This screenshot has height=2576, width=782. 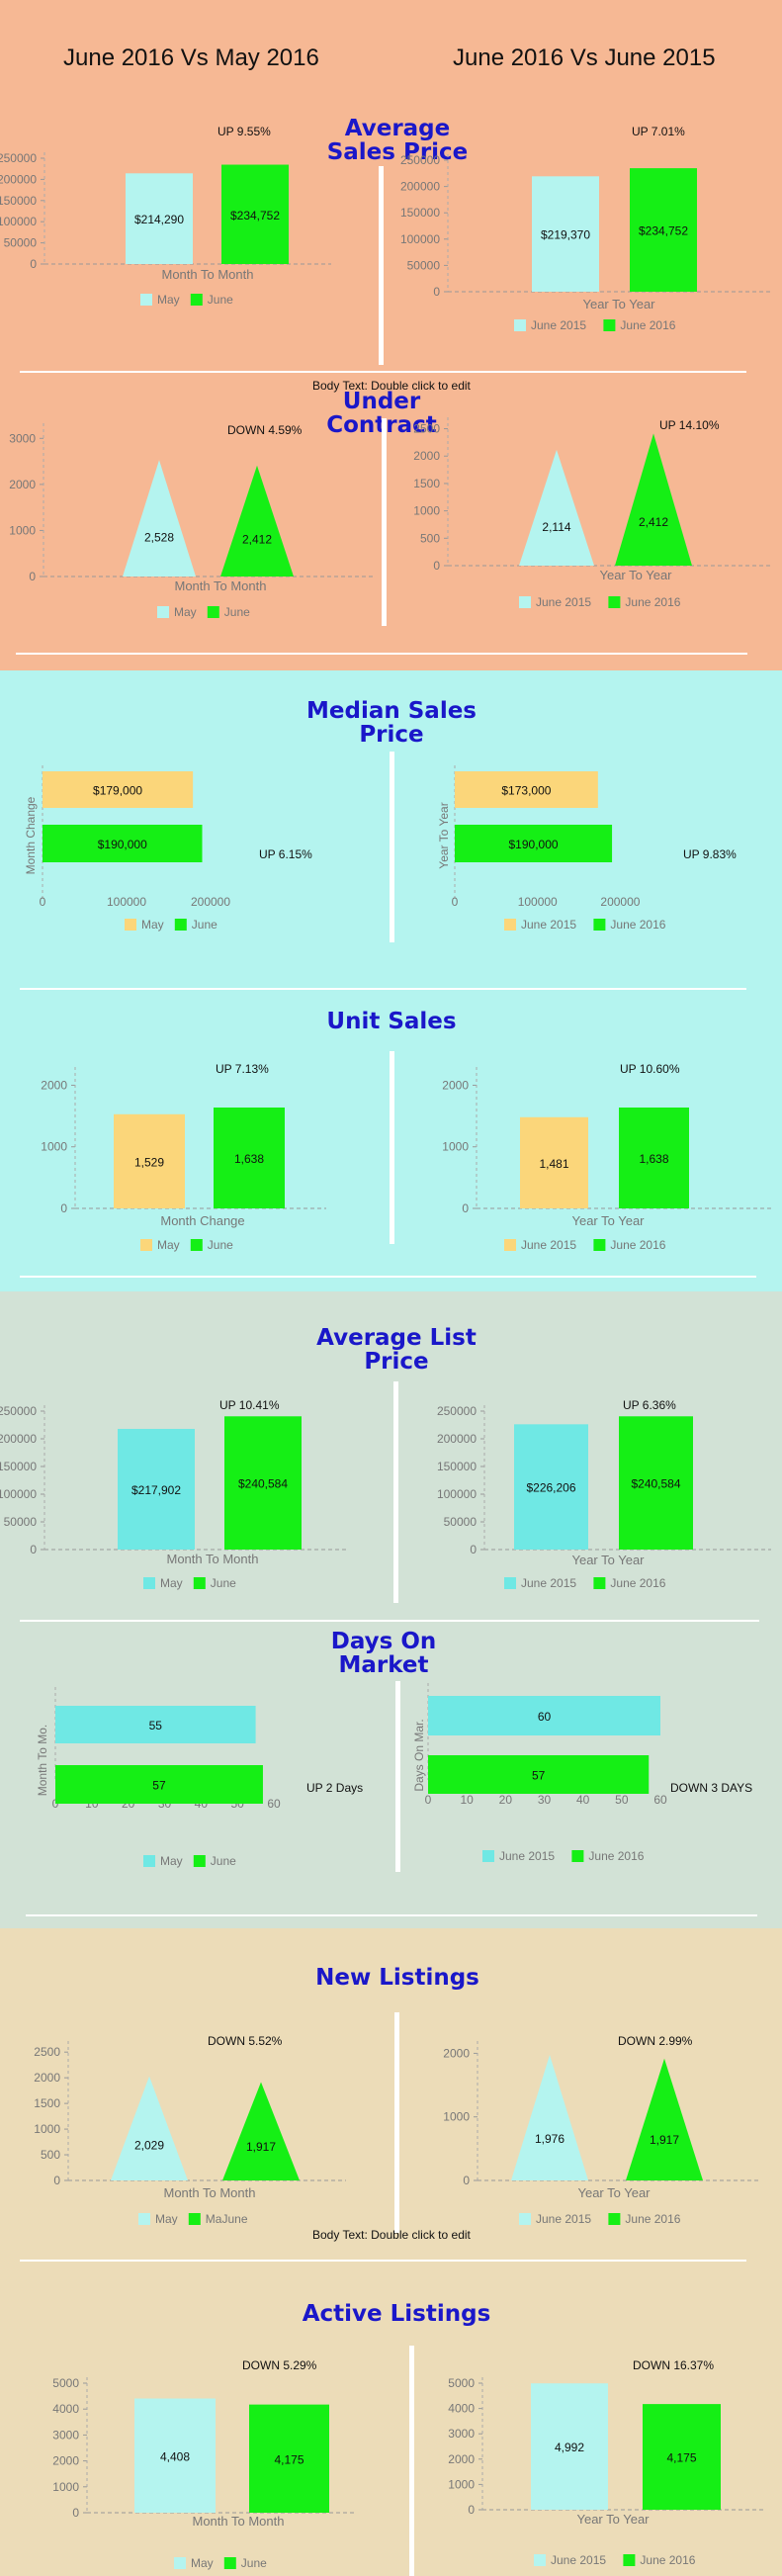 What do you see at coordinates (711, 1788) in the screenshot?
I see `change-annotation: DOWN 3 DAYS` at bounding box center [711, 1788].